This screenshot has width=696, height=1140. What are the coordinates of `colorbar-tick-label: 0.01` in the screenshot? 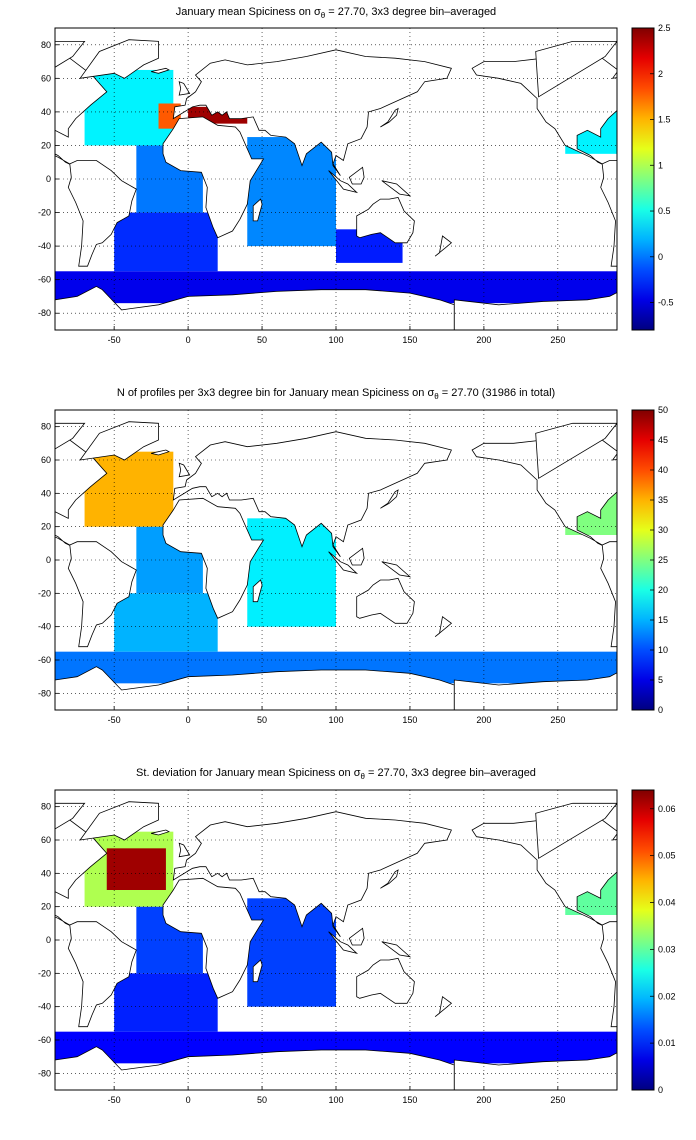 It's located at (667, 1043).